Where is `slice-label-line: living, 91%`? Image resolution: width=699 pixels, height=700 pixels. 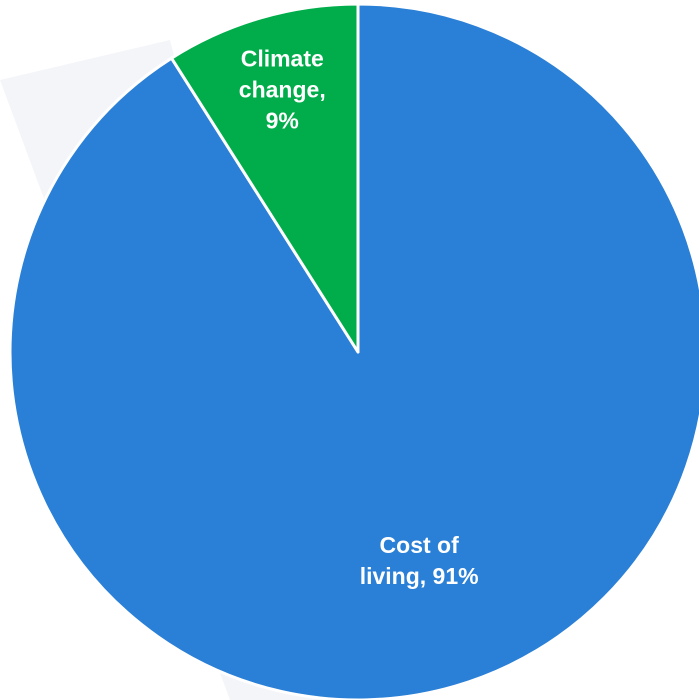 slice-label-line: living, 91% is located at coordinates (419, 576).